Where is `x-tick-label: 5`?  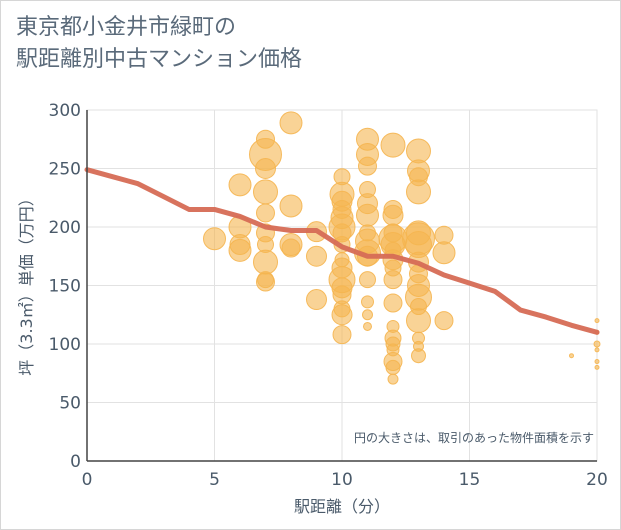
x-tick-label: 5 is located at coordinates (214, 480).